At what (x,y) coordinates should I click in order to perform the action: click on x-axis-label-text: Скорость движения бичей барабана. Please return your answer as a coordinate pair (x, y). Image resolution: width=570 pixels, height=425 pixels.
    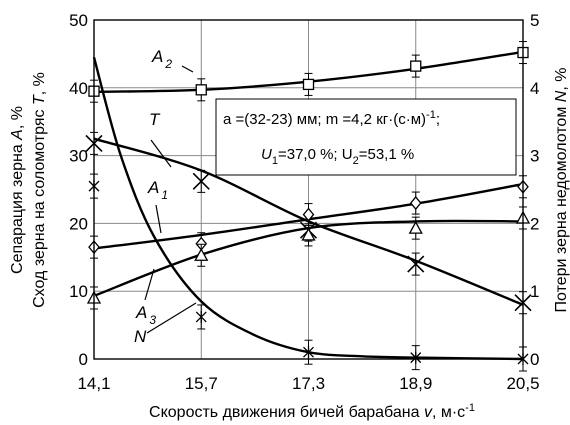
    Looking at the image, I should click on (286, 412).